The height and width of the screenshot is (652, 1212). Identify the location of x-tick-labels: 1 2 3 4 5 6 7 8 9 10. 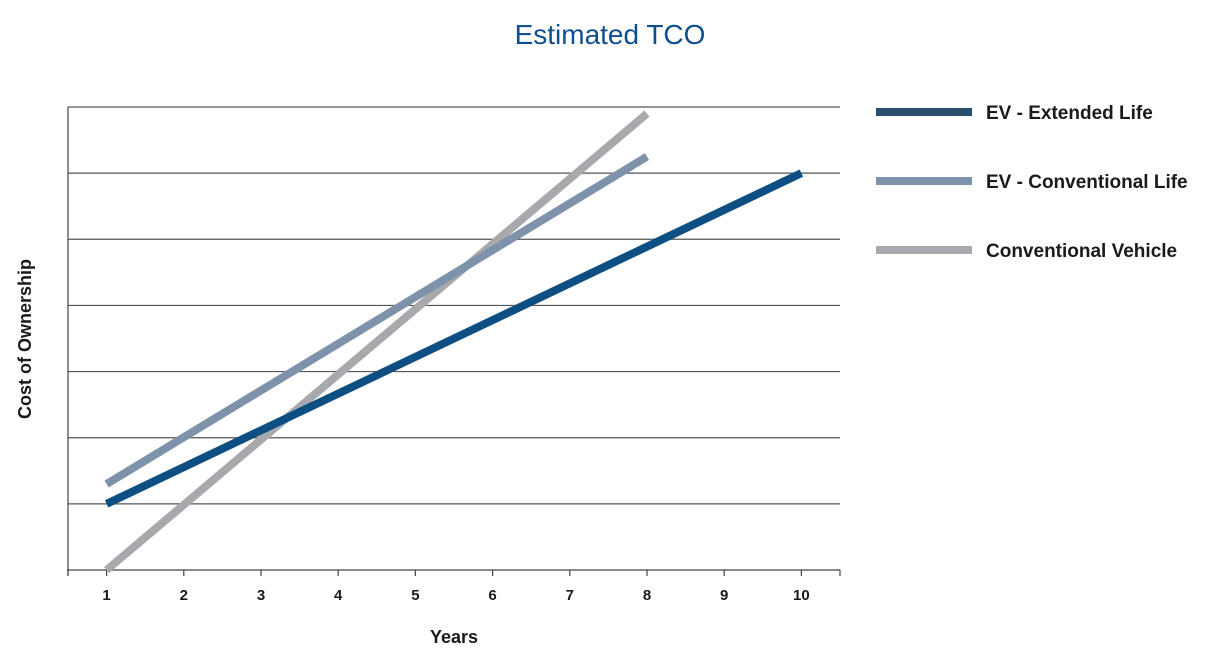
(454, 587).